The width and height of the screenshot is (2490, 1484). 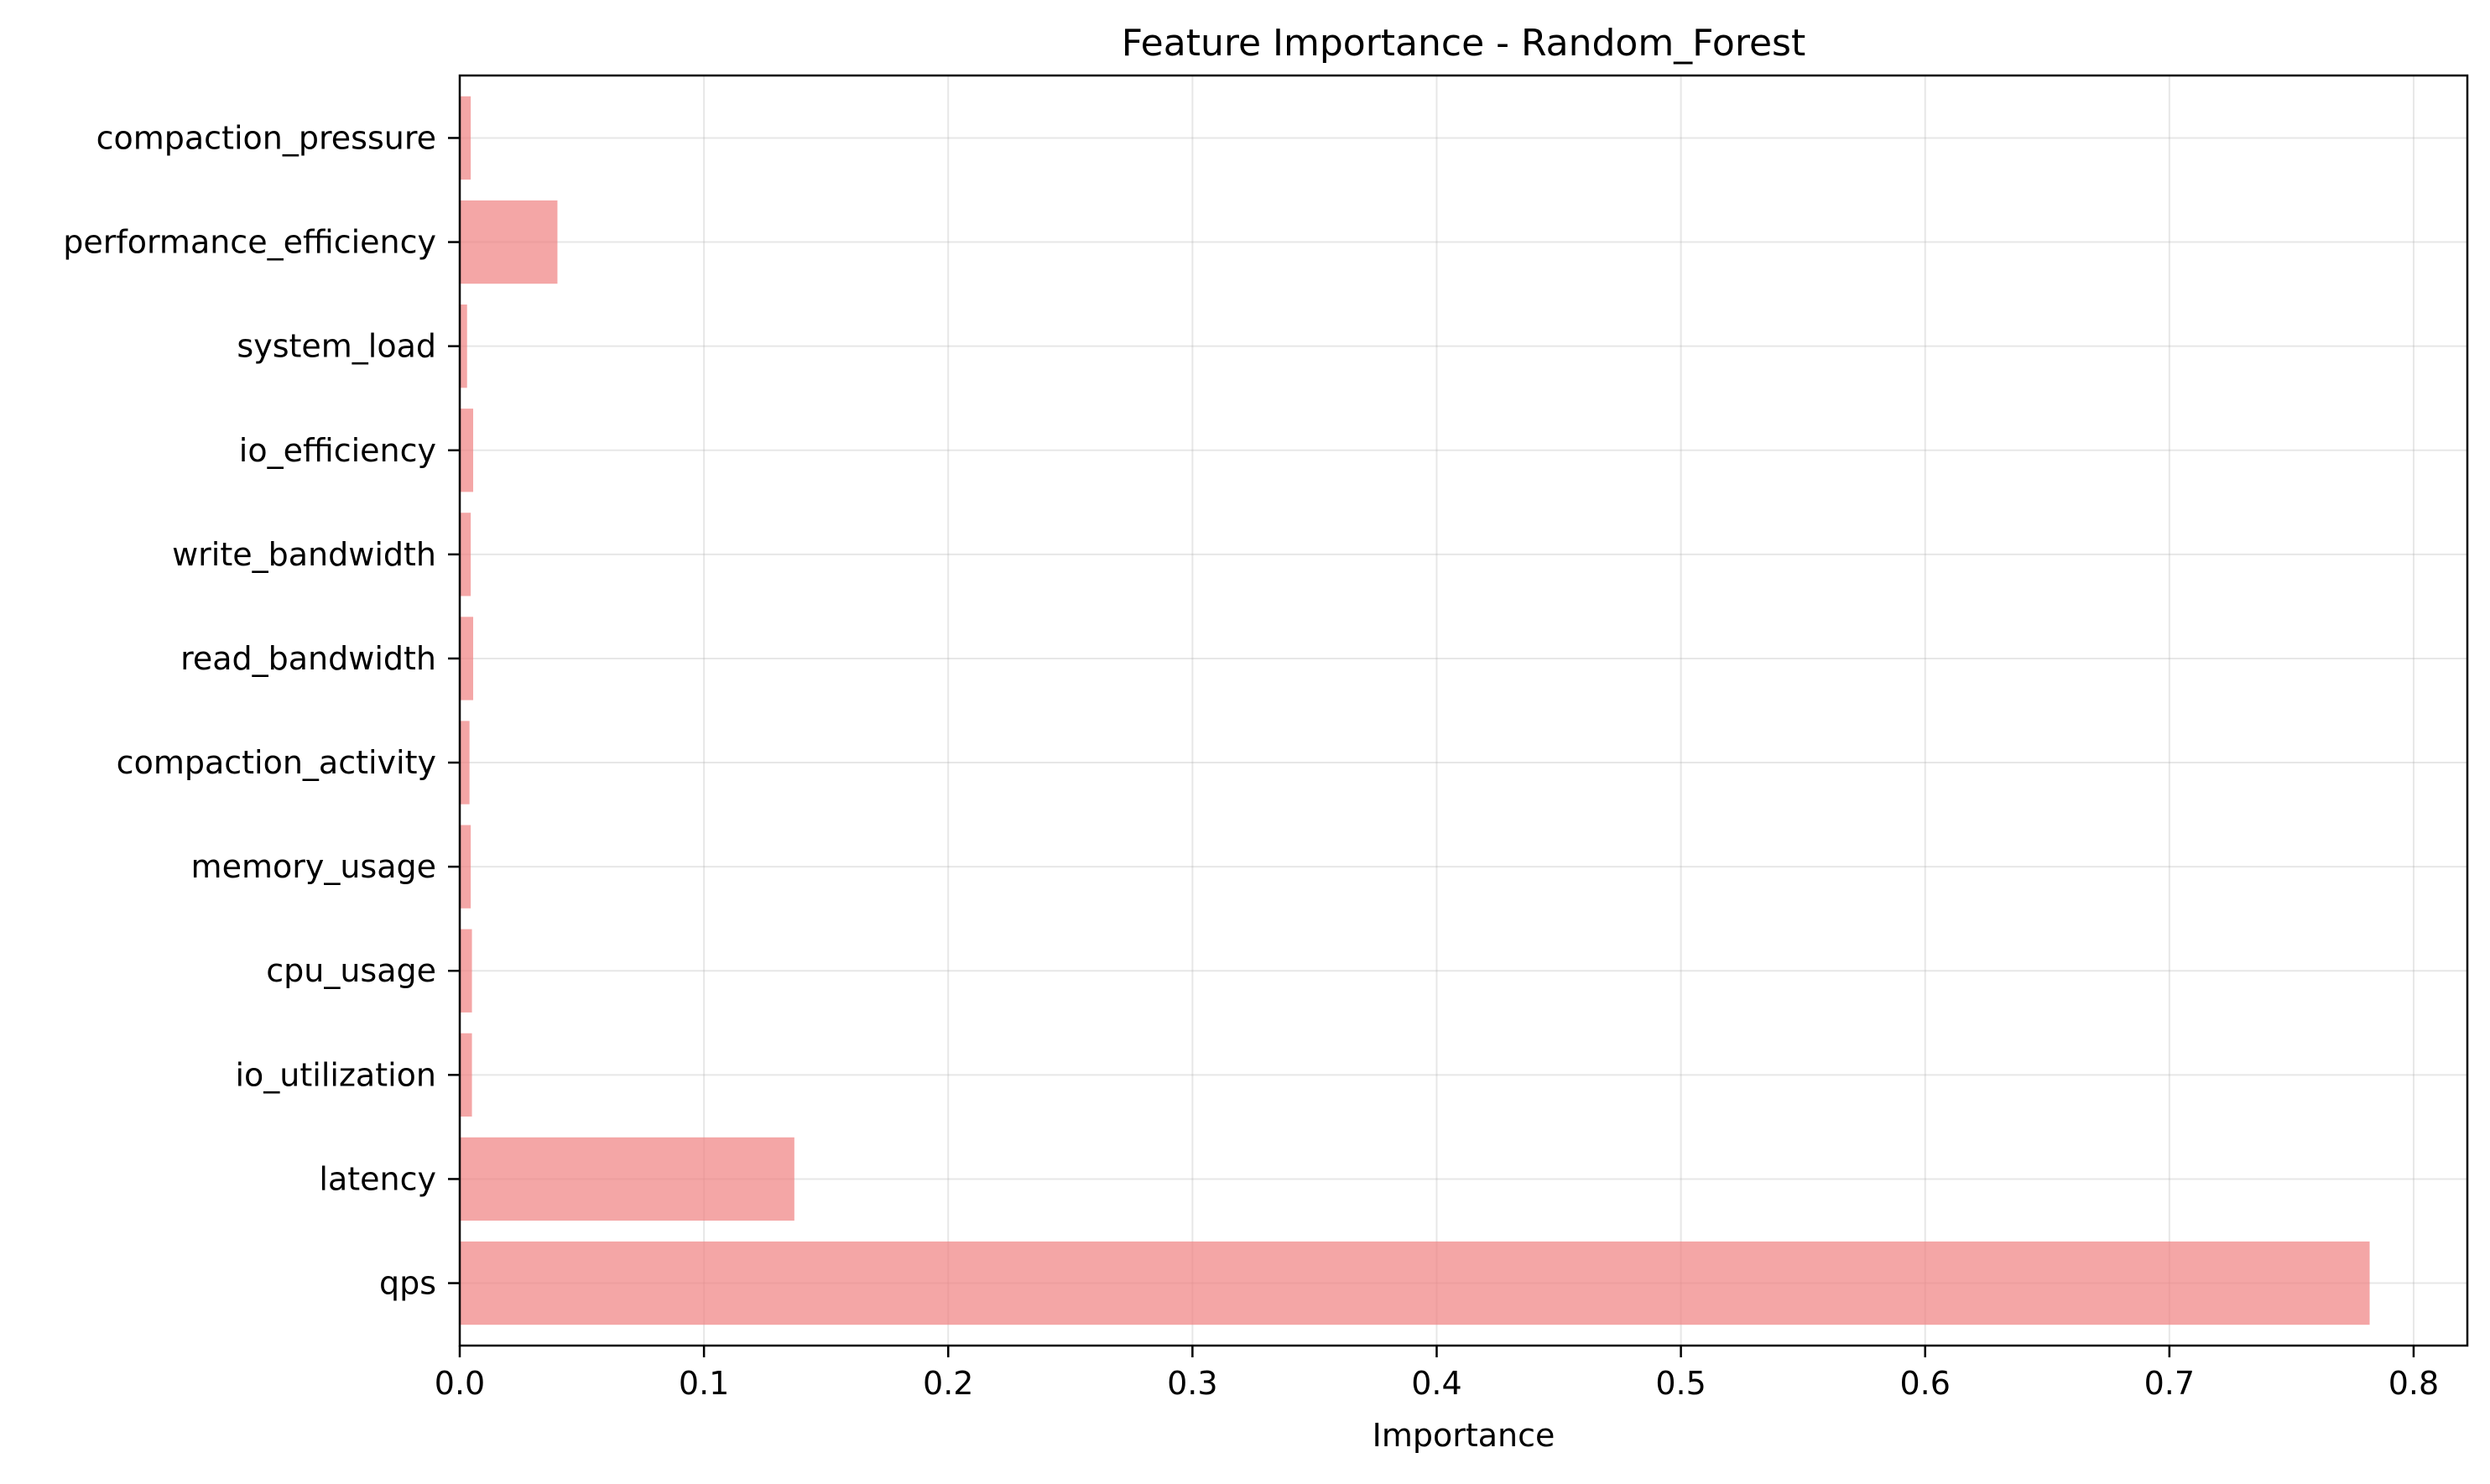 What do you see at coordinates (1415, 1283) in the screenshot?
I see `bar-qps` at bounding box center [1415, 1283].